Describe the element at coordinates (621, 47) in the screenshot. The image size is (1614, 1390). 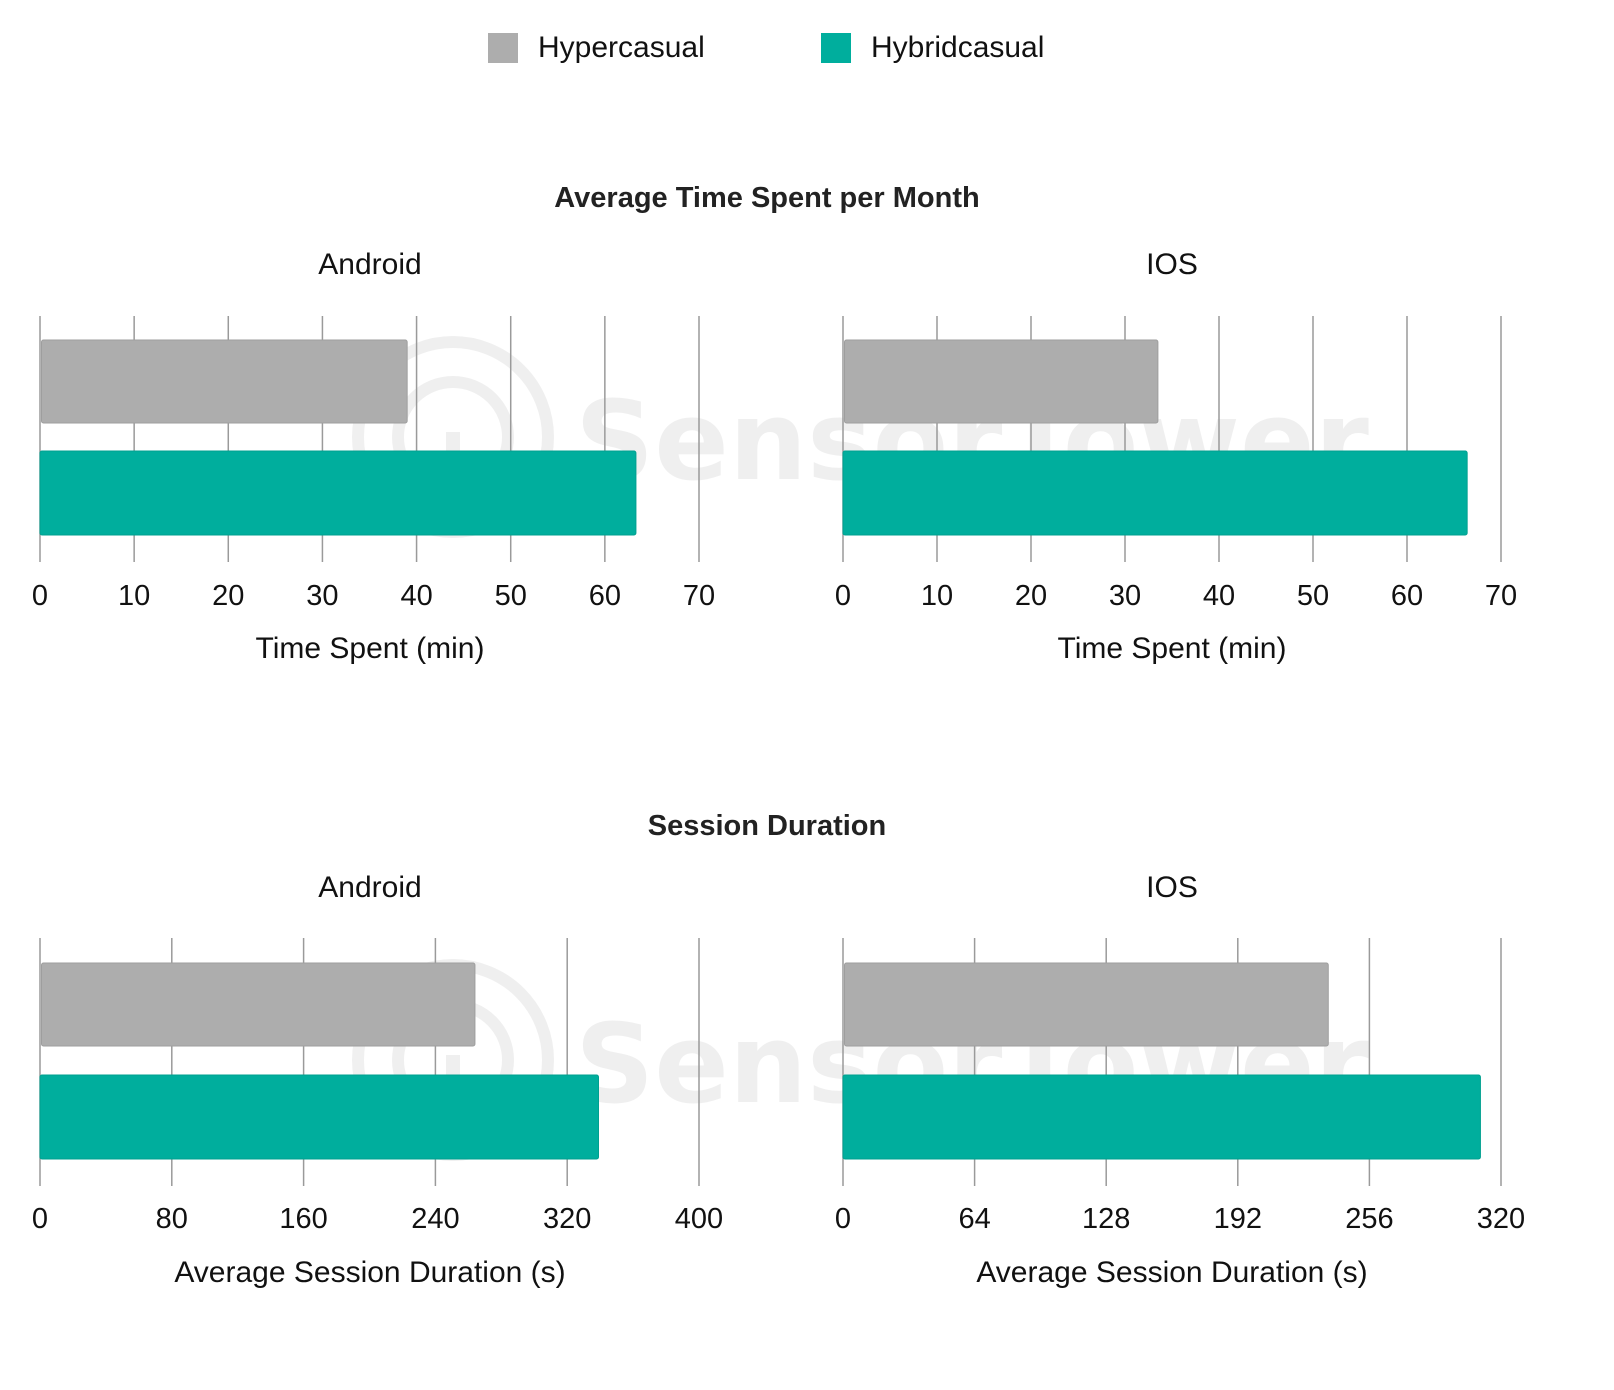
I see `legend-label-hypercasual: Hypercasual` at that location.